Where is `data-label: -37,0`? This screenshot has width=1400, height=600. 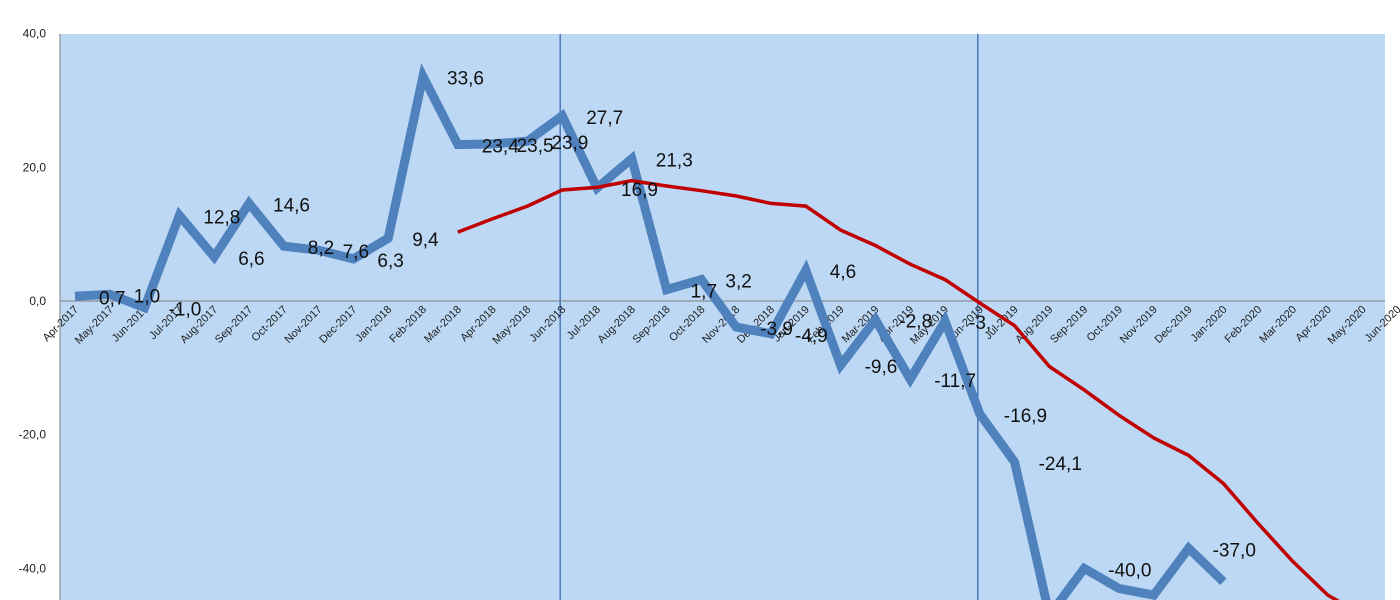 data-label: -37,0 is located at coordinates (1234, 550).